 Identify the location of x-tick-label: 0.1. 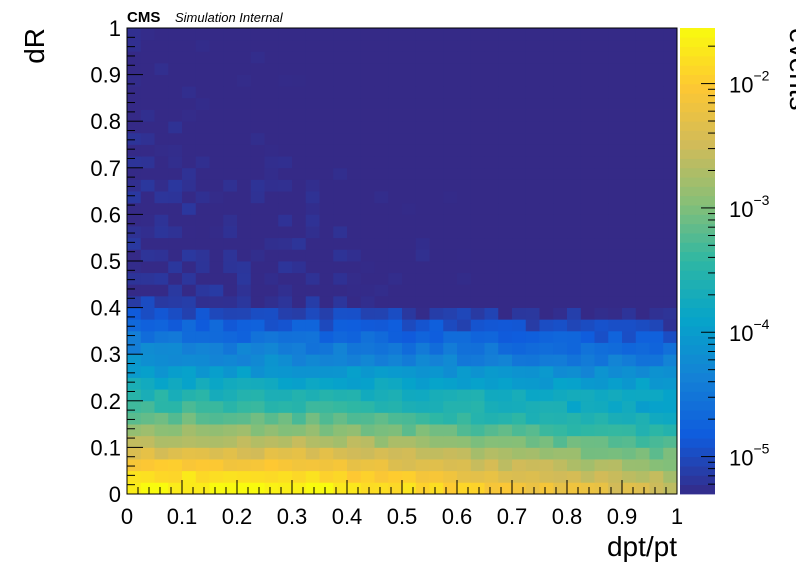
(182, 516).